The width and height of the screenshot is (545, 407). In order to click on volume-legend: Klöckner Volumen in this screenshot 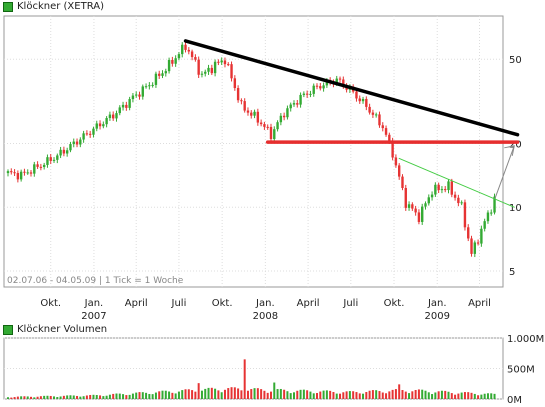, I will do `click(55, 330)`.